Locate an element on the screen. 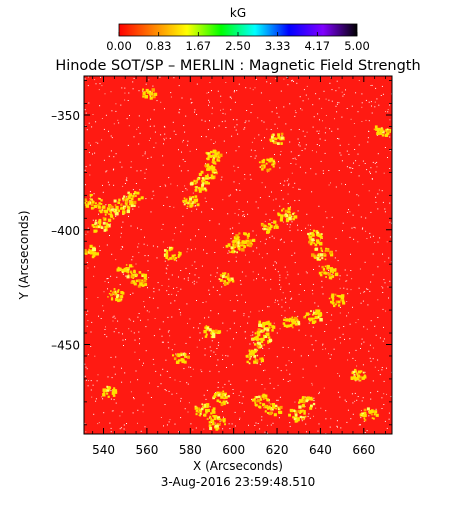 This screenshot has width=476, height=512. magnetic-feature is located at coordinates (297, 415).